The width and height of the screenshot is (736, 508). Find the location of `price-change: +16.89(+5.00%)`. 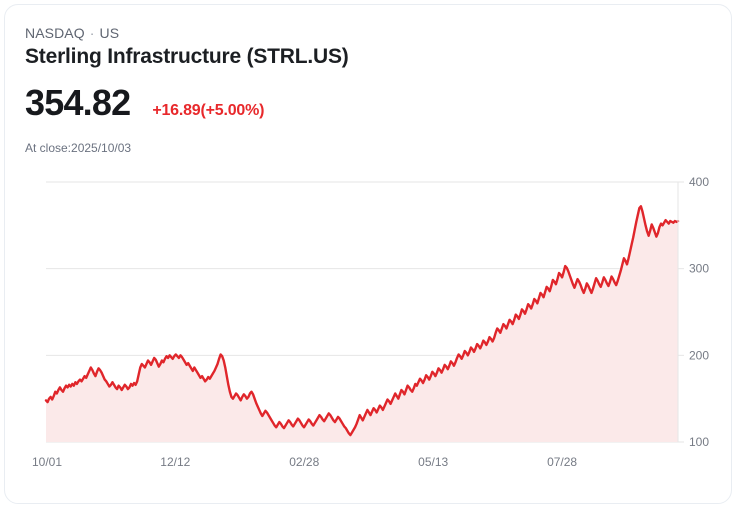

price-change: +16.89(+5.00%) is located at coordinates (208, 110).